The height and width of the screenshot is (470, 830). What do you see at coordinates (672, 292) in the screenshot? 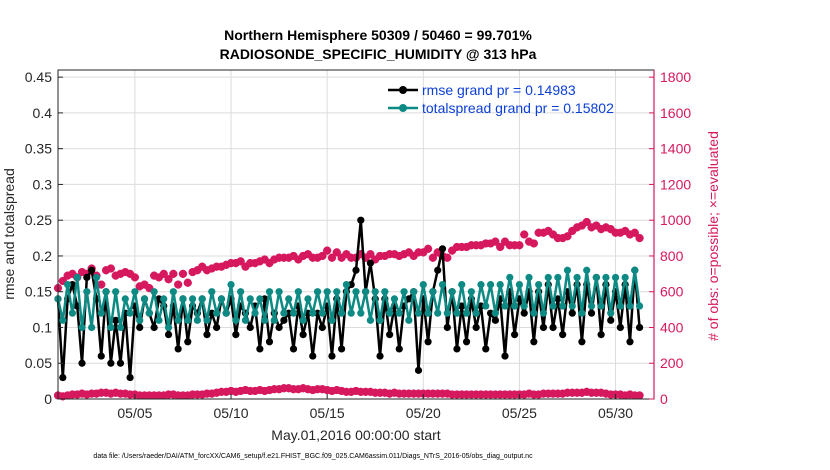
I see `y-right-tick-label: 600` at bounding box center [672, 292].